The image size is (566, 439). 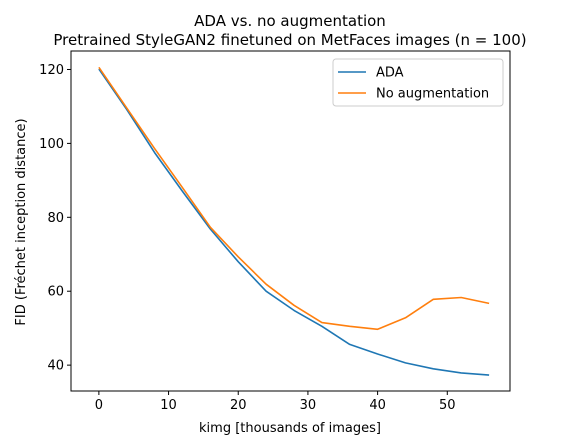 I want to click on legend-box, so click(x=418, y=82).